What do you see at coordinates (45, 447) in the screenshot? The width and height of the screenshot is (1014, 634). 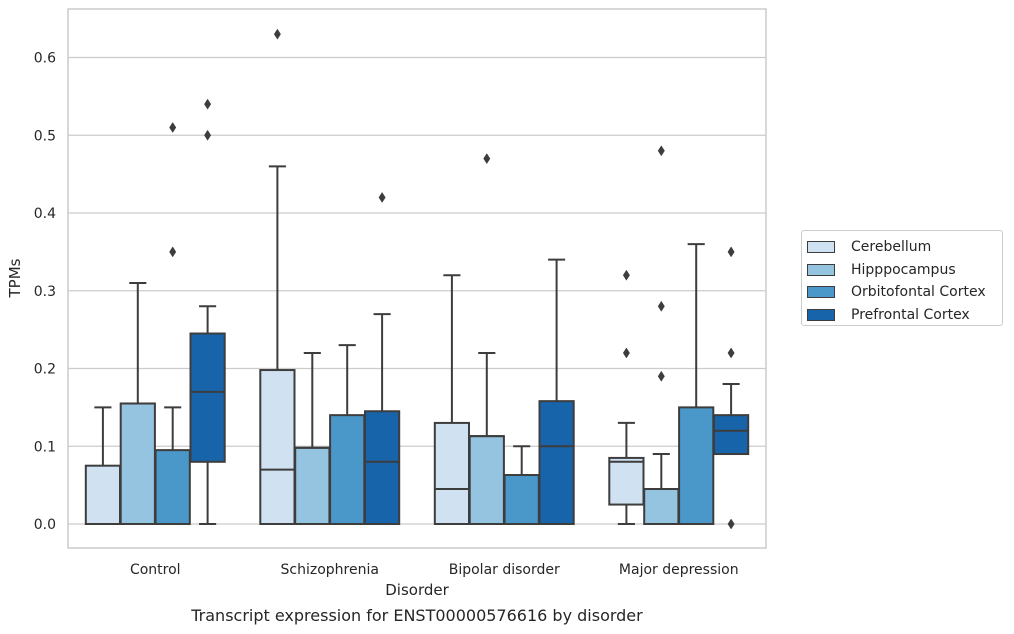 I see `y-tick-label: 0.1` at bounding box center [45, 447].